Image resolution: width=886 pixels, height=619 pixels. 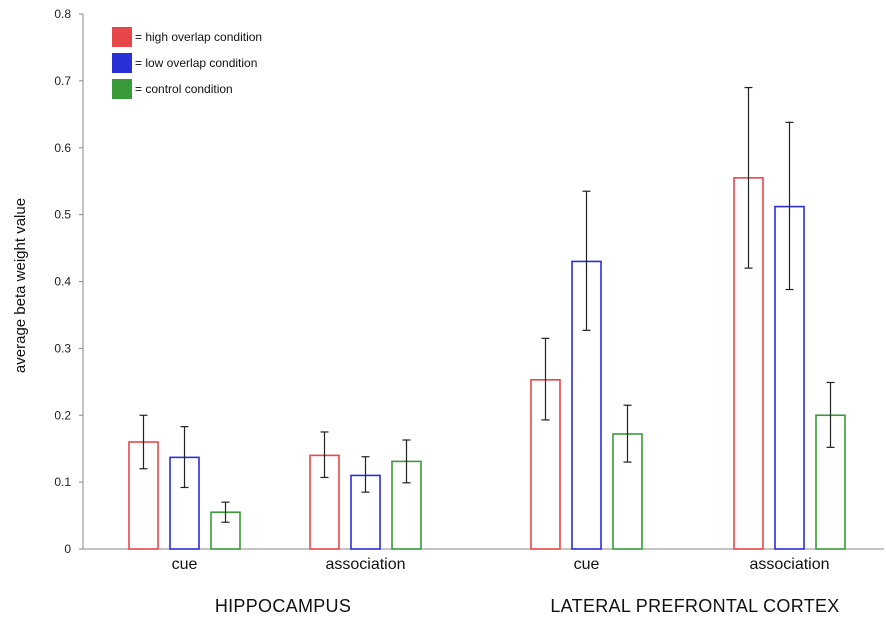 What do you see at coordinates (694, 606) in the screenshot?
I see `group-label: LATERAL PREFRONTAL CORTEX` at bounding box center [694, 606].